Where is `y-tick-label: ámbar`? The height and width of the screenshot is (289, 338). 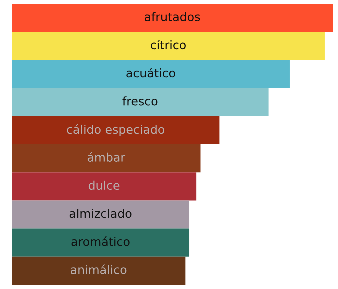
y-tick-label: ámbar is located at coordinates (107, 157).